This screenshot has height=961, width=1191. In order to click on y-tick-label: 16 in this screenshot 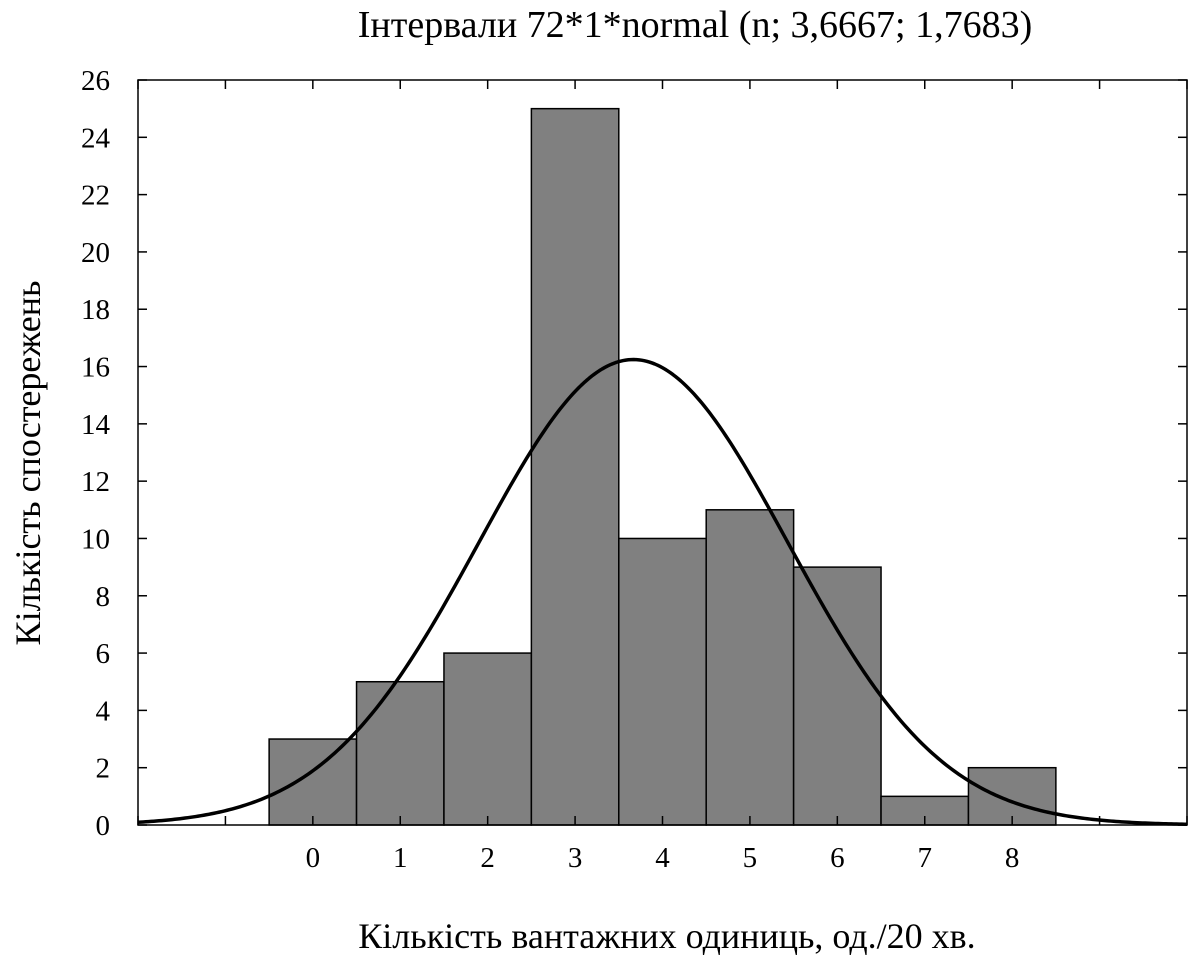, I will do `click(95, 368)`.